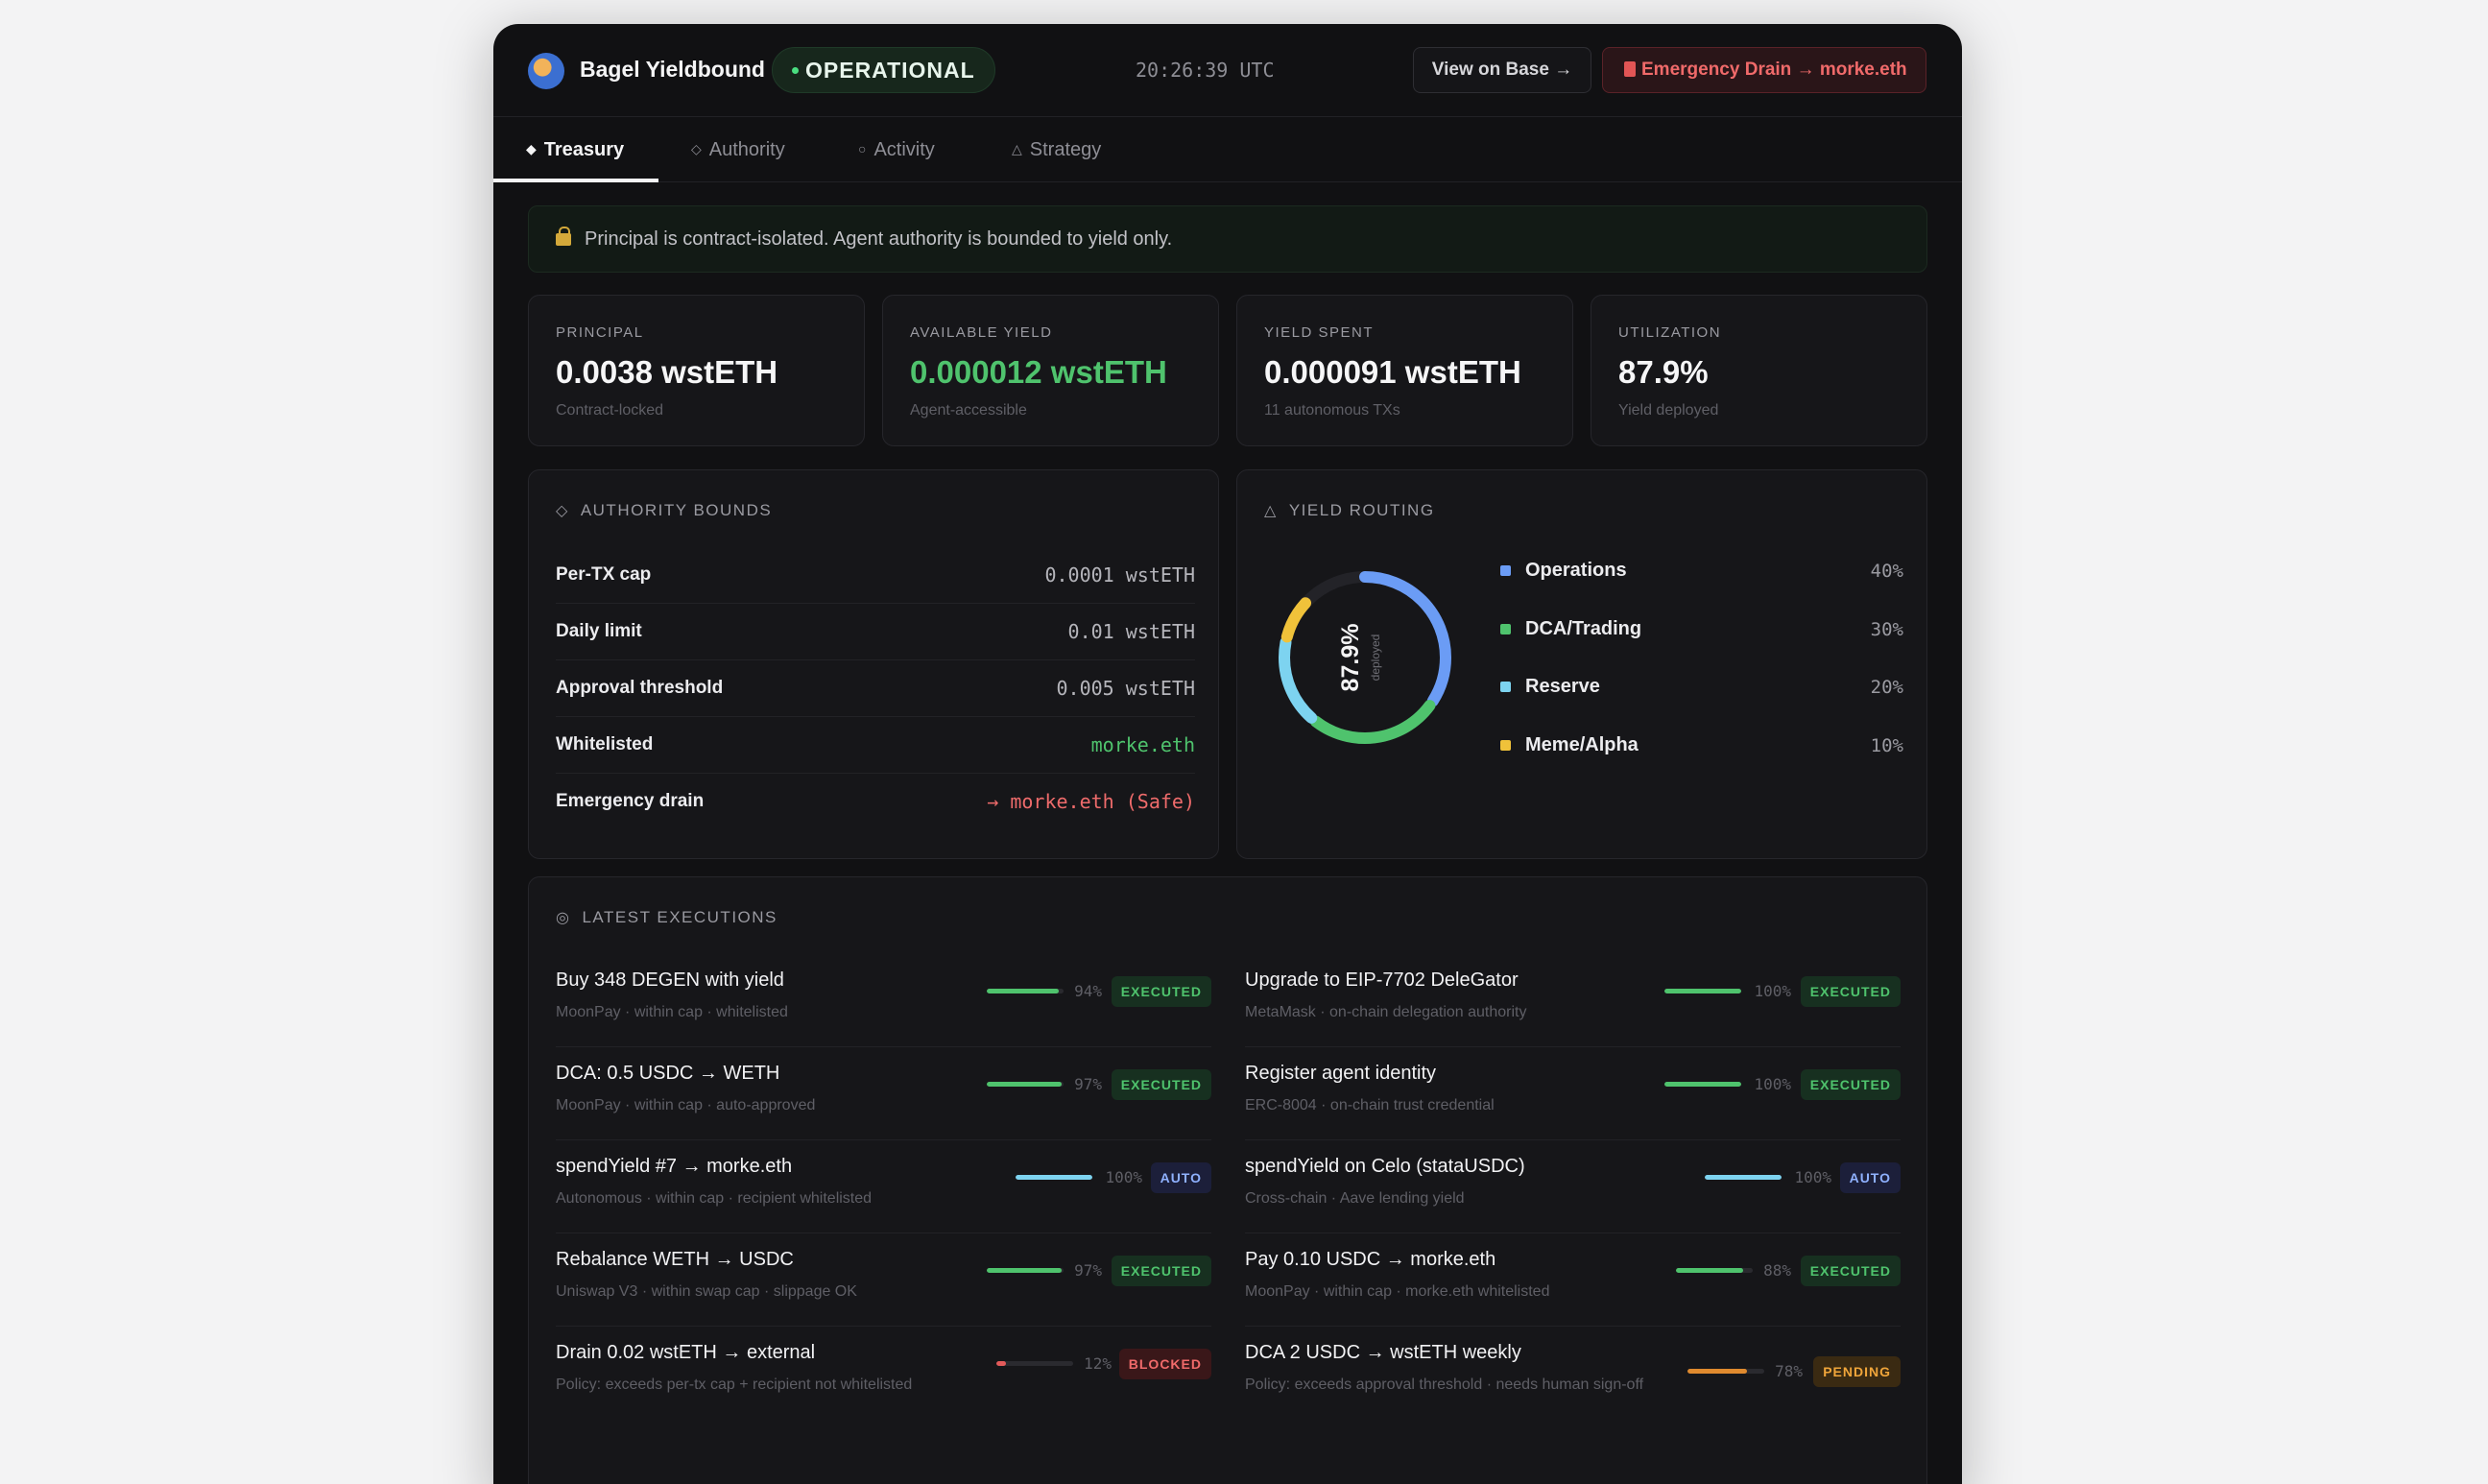 The width and height of the screenshot is (2488, 1484). Describe the element at coordinates (1180, 1177) in the screenshot. I see `execution-status-badge: AUTO` at that location.